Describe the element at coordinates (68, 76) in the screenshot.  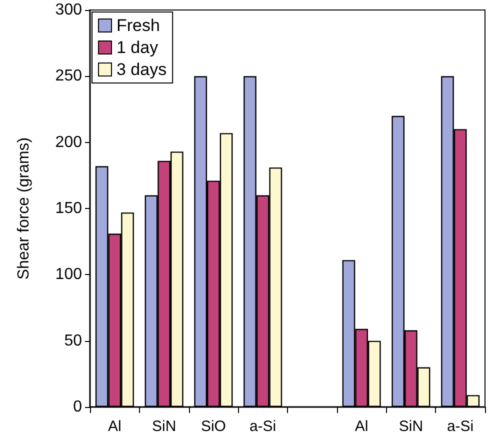
I see `y-tick-label: 250` at that location.